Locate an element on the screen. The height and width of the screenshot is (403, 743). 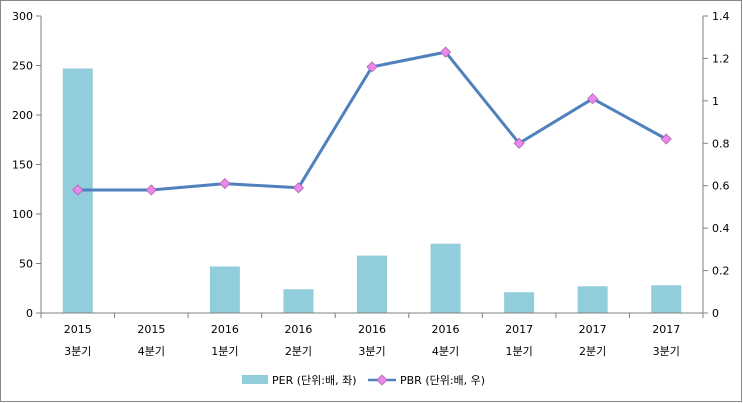
legend-pbr-marker is located at coordinates (382, 380).